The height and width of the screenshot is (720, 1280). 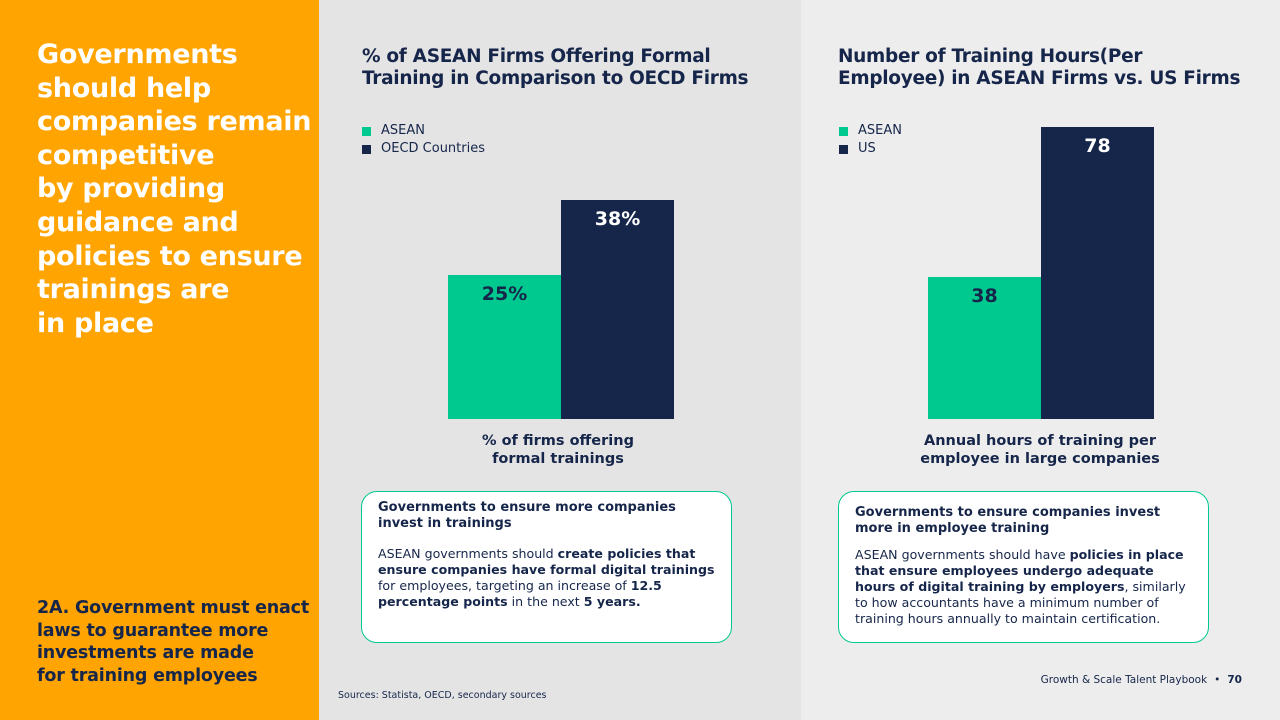 What do you see at coordinates (468, 553) in the screenshot?
I see `body-text: ASEAN governments should` at bounding box center [468, 553].